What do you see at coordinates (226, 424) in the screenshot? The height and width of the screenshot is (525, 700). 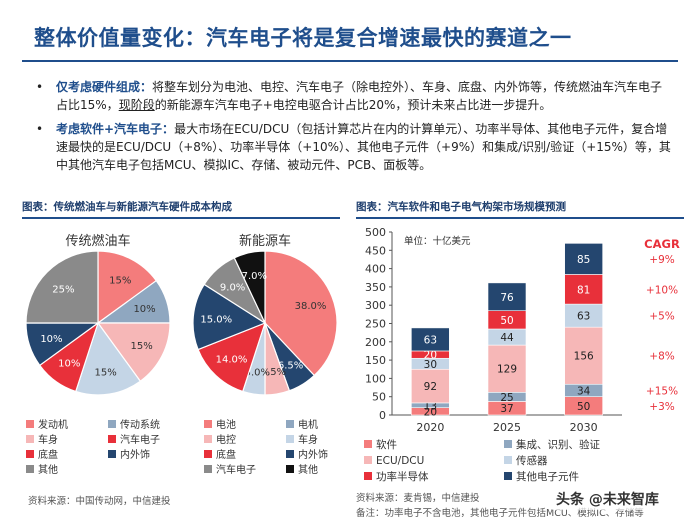 I see `legend-nev-label: 电池` at bounding box center [226, 424].